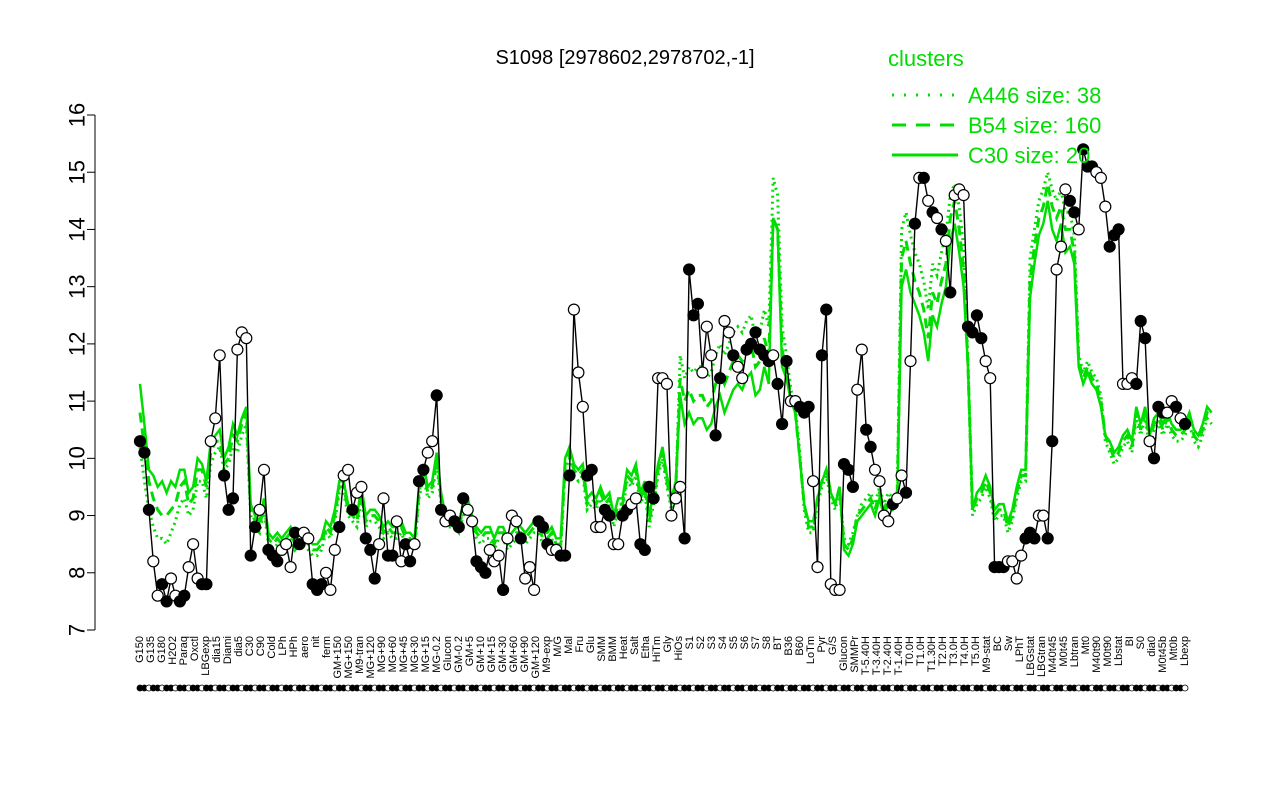 Image resolution: width=1280 pixels, height=800 pixels. What do you see at coordinates (1042, 656) in the screenshot?
I see `x-tick-label: LBGtran` at bounding box center [1042, 656].